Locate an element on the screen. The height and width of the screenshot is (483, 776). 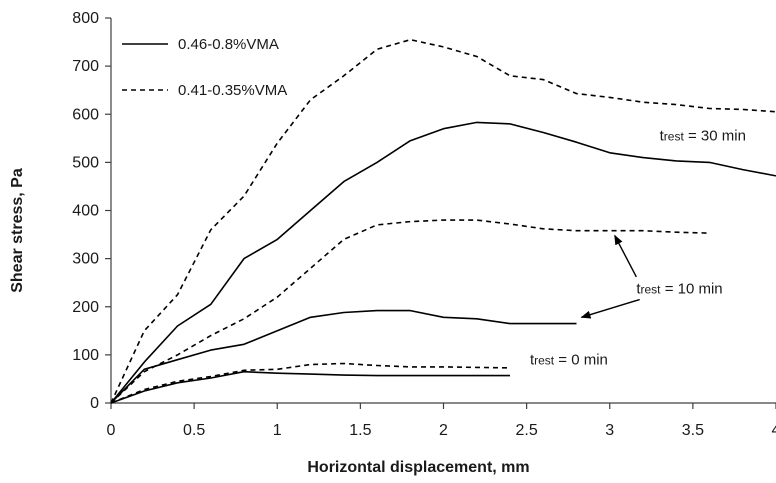
legend: 0.46-0.8%VMA 0.41-0.35%VMA is located at coordinates (204, 67).